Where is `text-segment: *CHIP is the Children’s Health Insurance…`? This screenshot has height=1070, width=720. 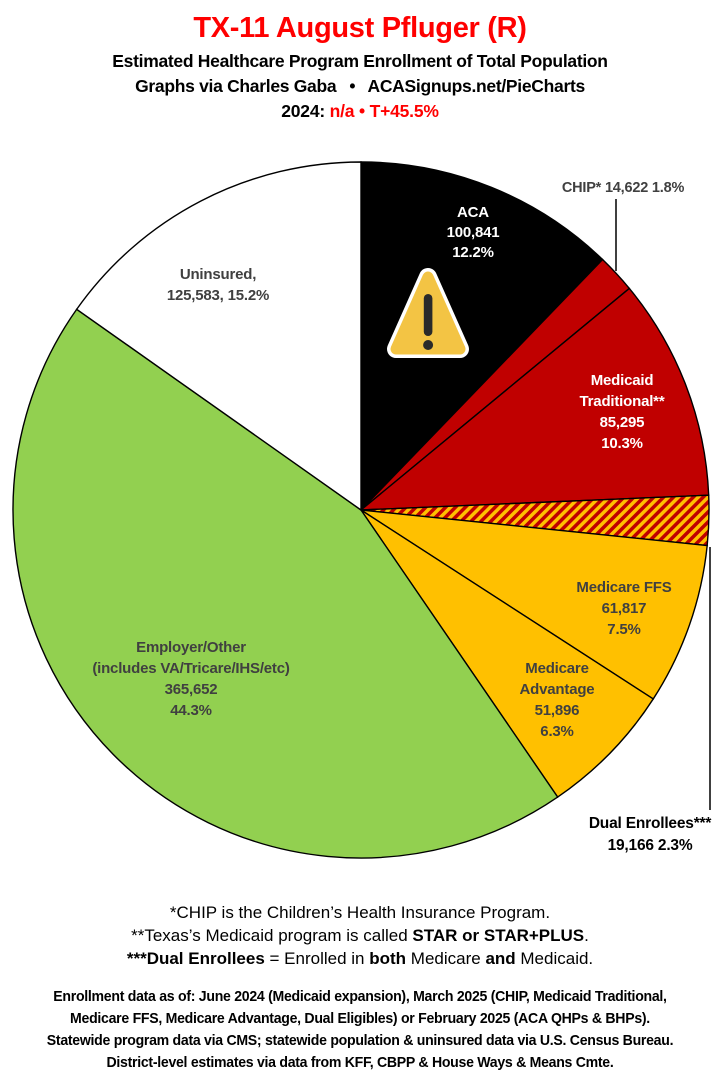 text-segment: *CHIP is the Children’s Health Insurance… is located at coordinates (360, 912).